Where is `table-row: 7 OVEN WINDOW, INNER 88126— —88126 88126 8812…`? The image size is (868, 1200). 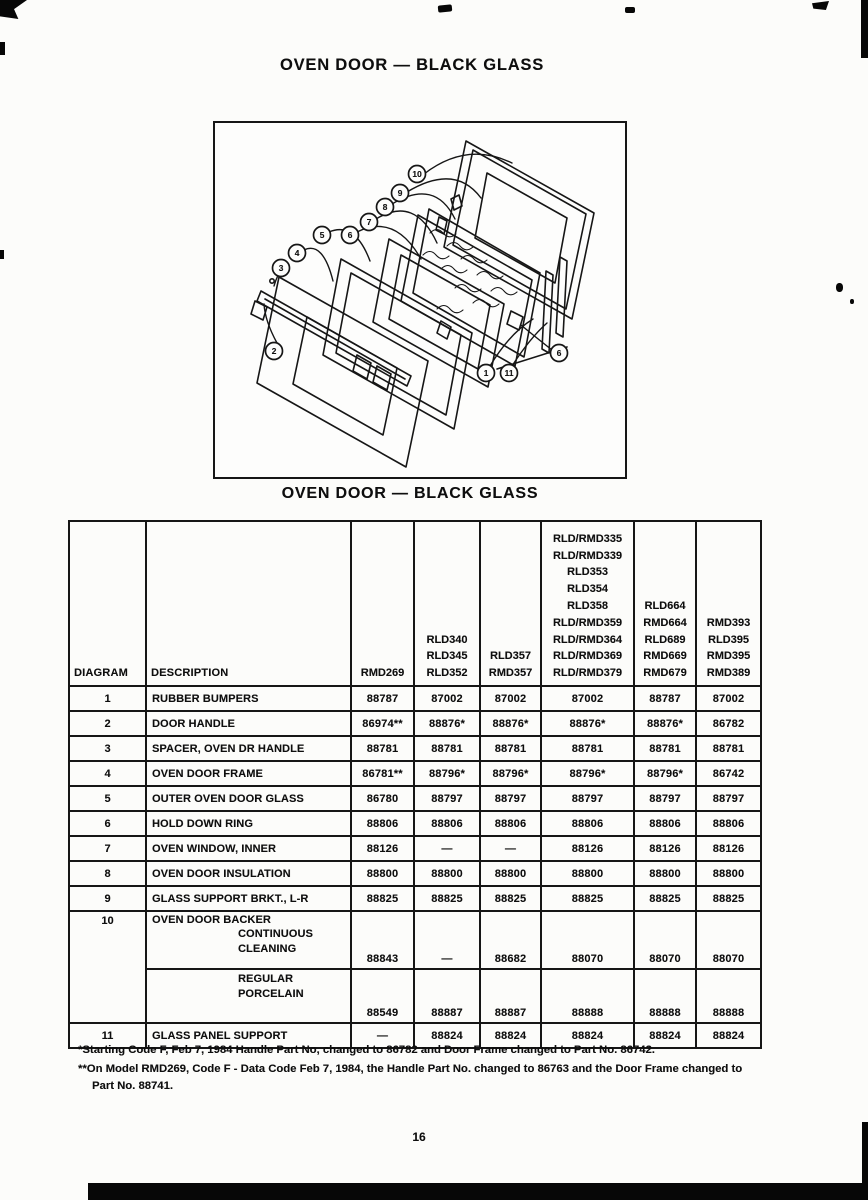
table-row: 7 OVEN WINDOW, INNER 88126— —88126 88126 8812… is located at coordinates (415, 848).